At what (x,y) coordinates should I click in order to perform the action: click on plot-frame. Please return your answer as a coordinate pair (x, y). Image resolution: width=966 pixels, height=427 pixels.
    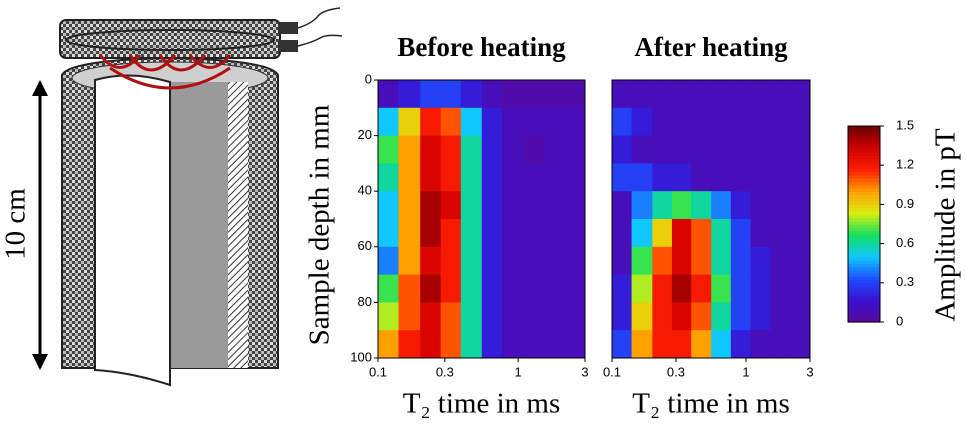
    Looking at the image, I should click on (711, 219).